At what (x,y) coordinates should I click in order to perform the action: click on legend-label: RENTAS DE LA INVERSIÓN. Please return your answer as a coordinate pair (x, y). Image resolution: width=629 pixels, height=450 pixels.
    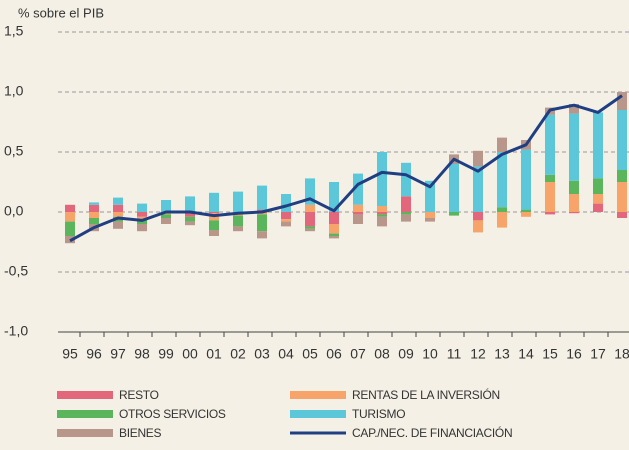
    Looking at the image, I should click on (426, 394).